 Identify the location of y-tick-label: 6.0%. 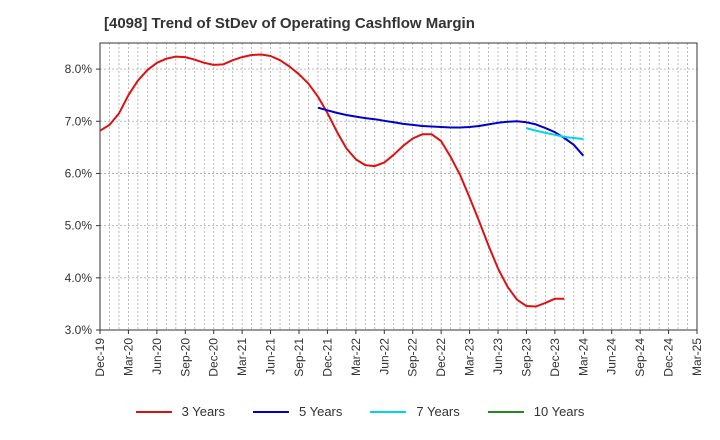
(79, 173).